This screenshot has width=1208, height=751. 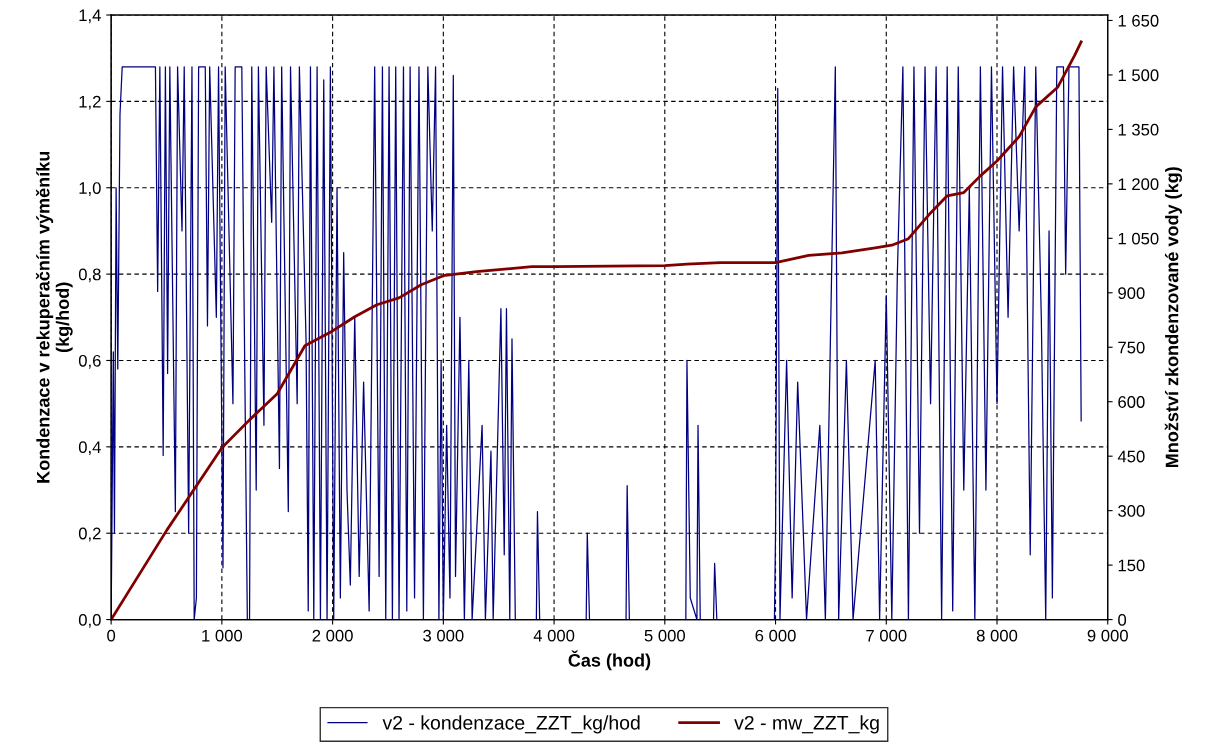 What do you see at coordinates (89, 534) in the screenshot?
I see `y-tick-label: 0,2` at bounding box center [89, 534].